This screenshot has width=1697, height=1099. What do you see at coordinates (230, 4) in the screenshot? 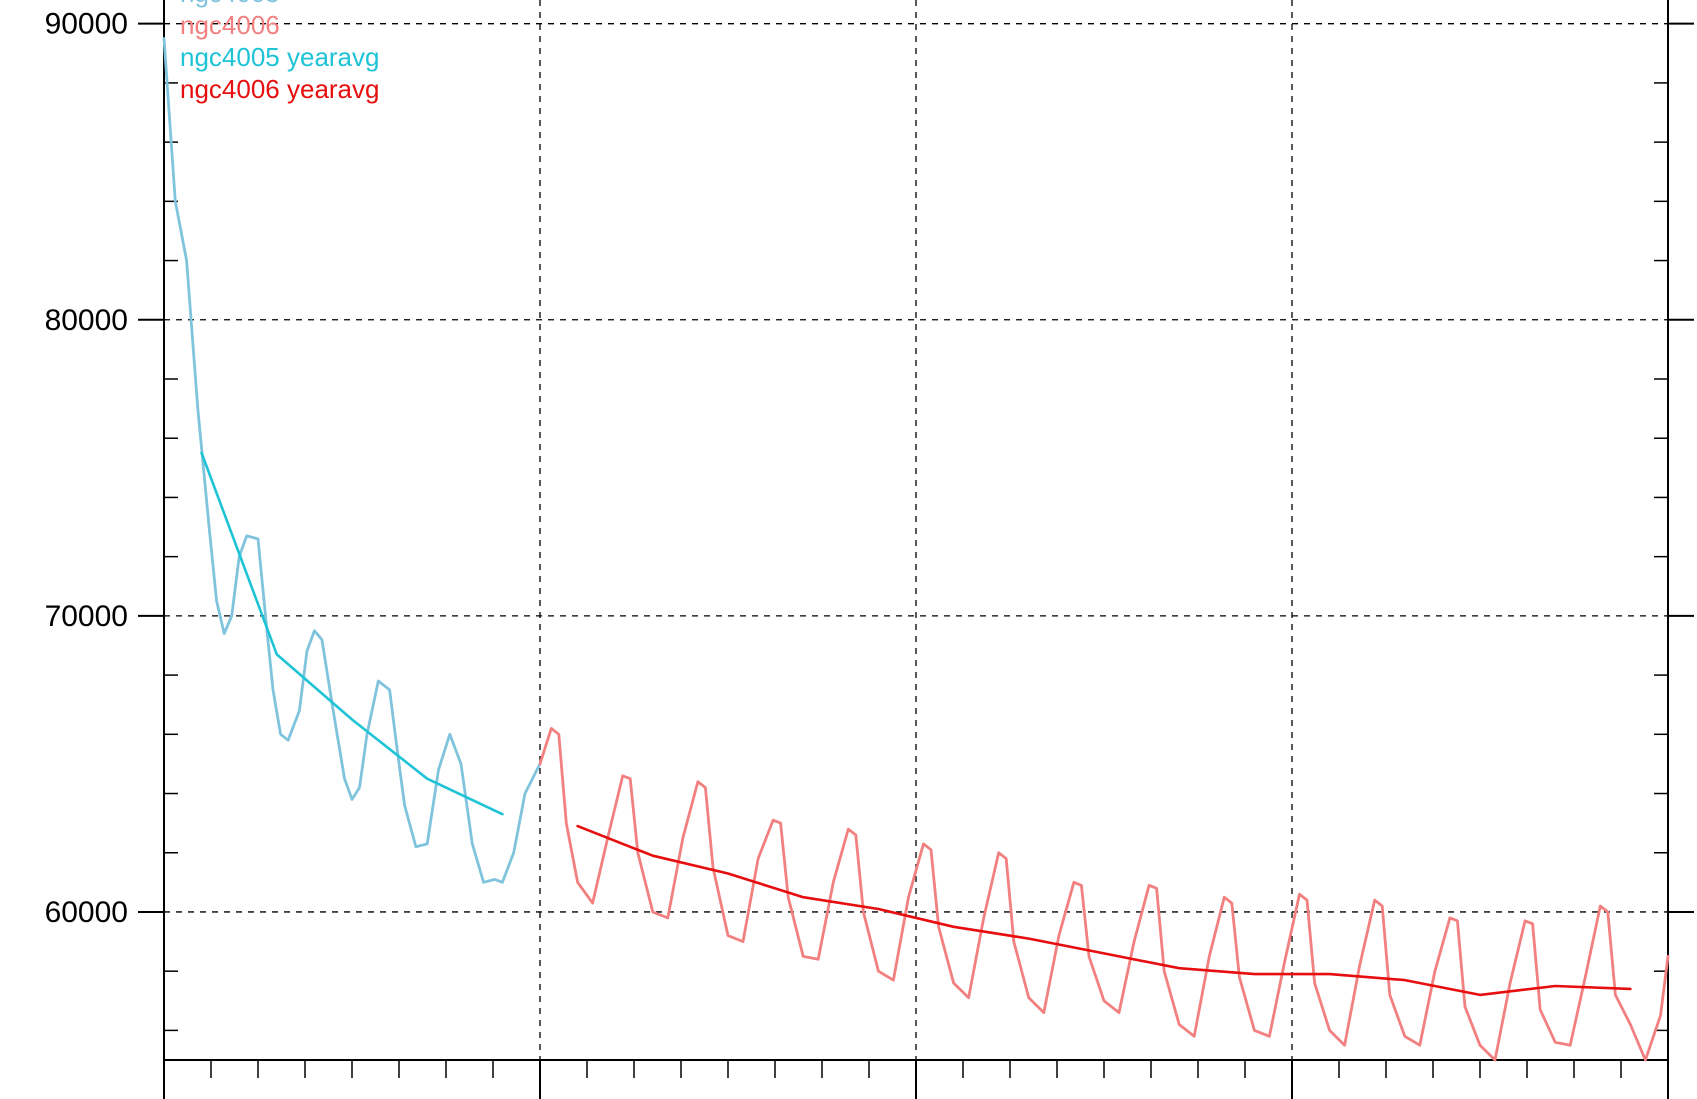
I see `legend-entry: ngc4005` at bounding box center [230, 4].